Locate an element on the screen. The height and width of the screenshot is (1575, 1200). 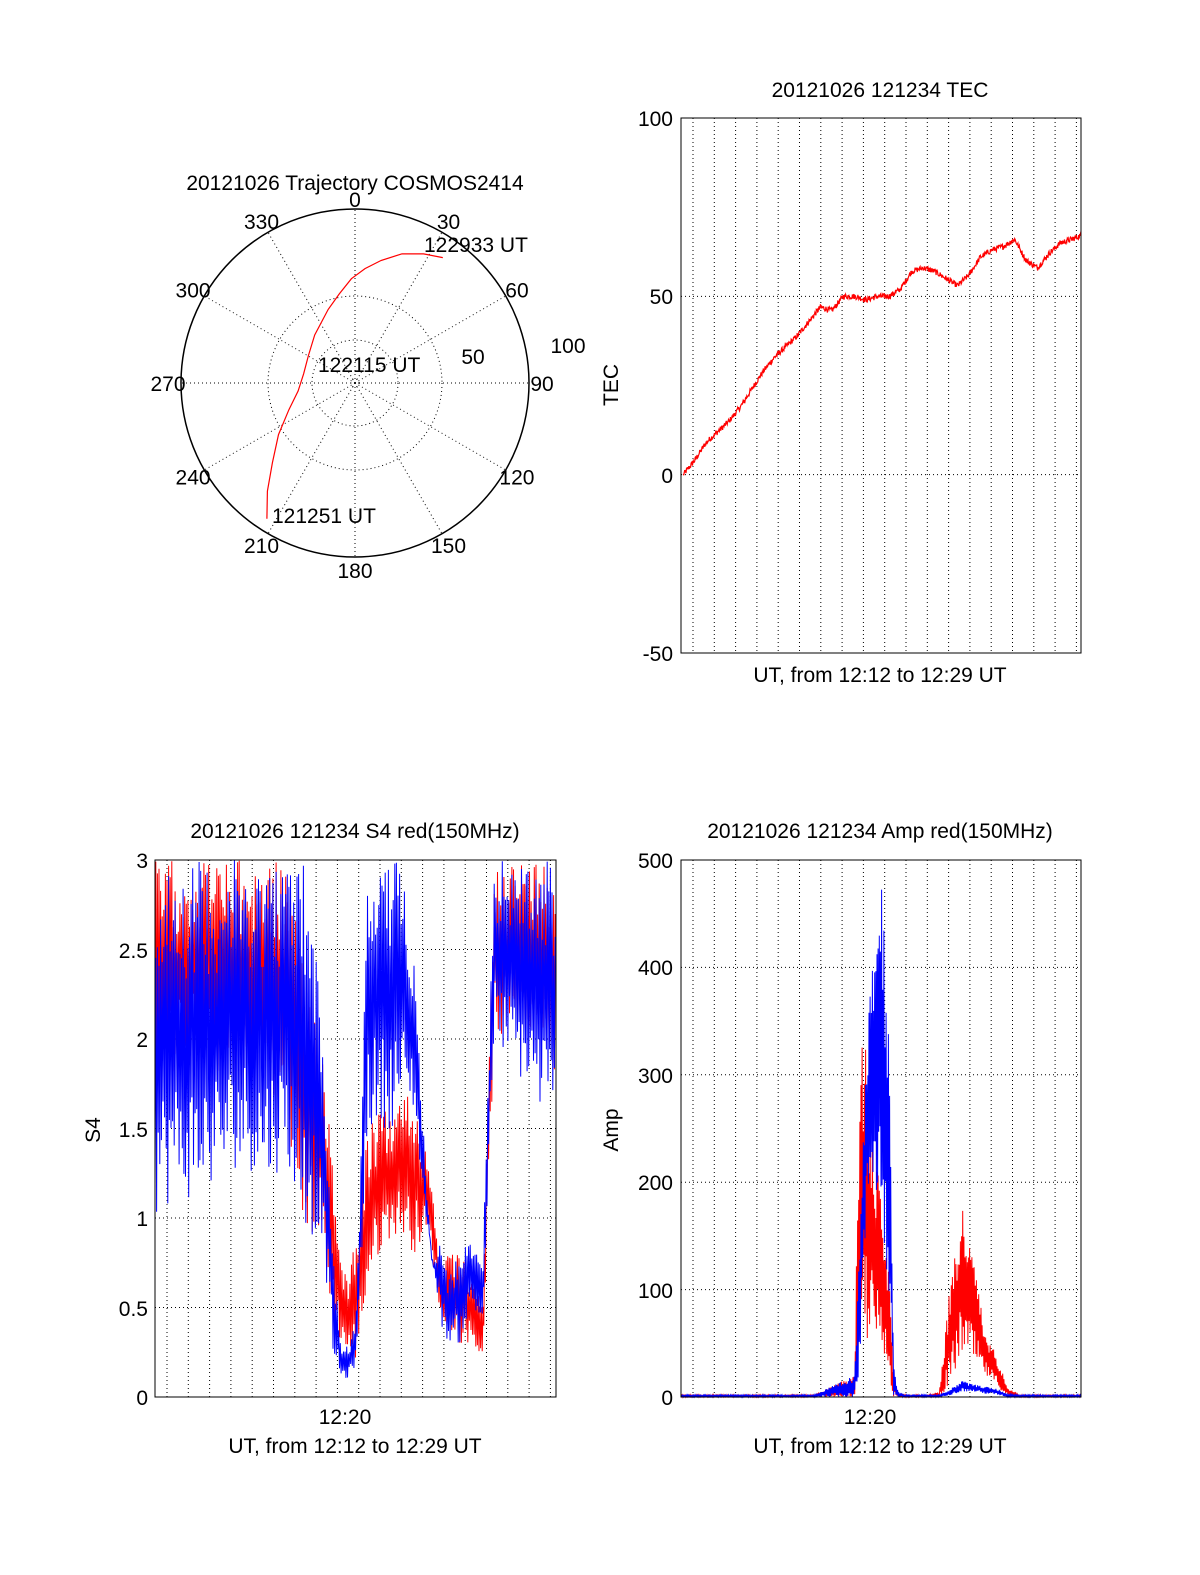
s4-ytick: 2.5 is located at coordinates (133, 951).